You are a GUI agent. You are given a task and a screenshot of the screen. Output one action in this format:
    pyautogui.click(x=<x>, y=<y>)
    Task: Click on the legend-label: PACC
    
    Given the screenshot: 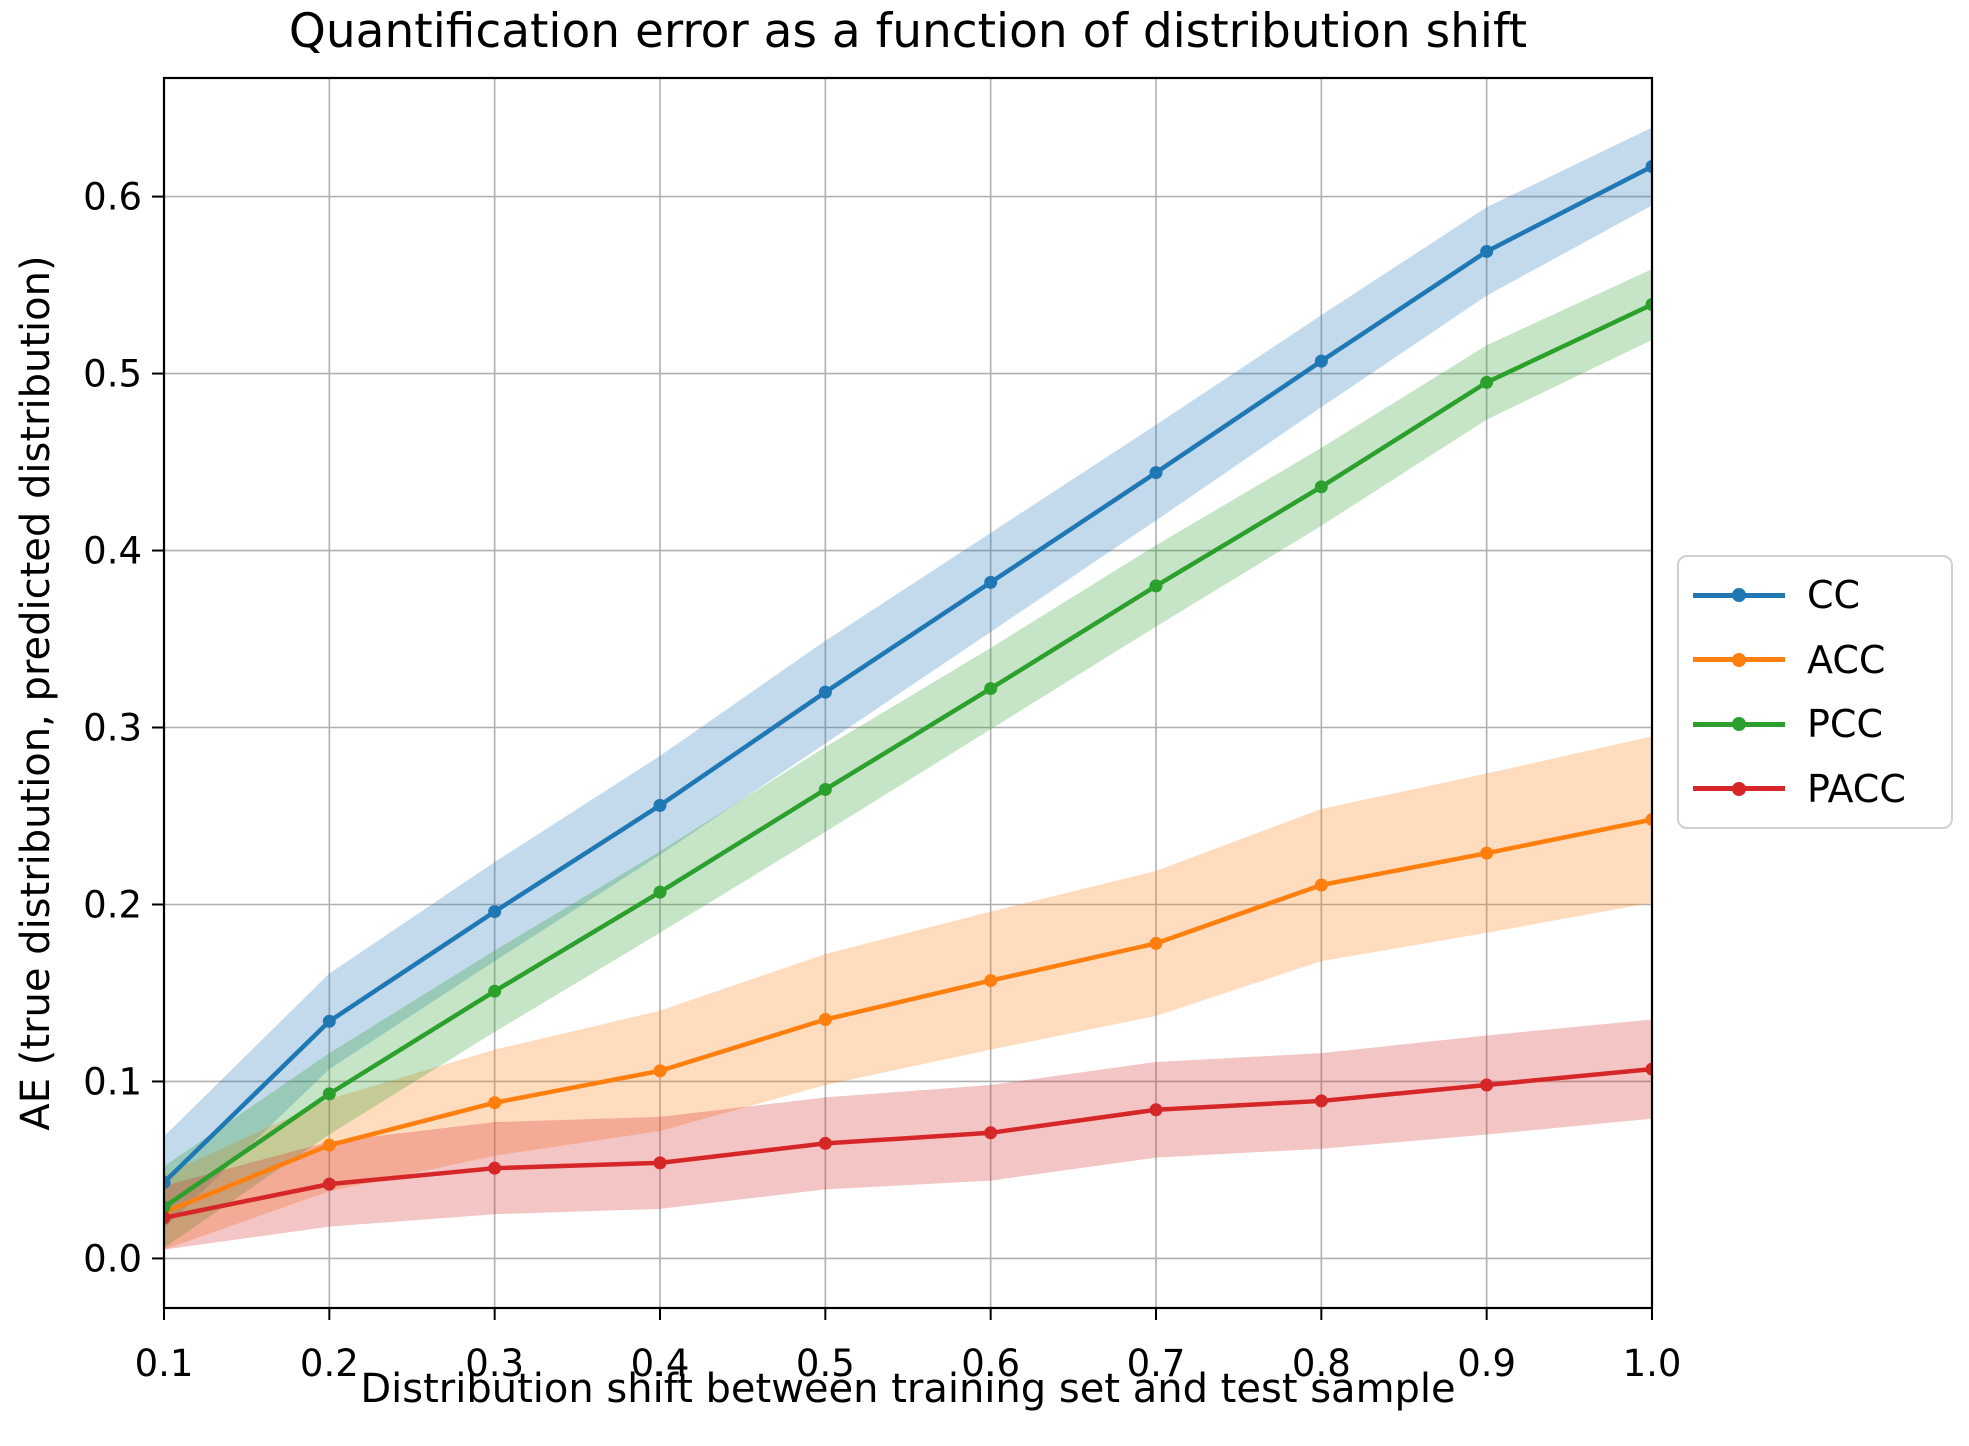 What is the action you would take?
    pyautogui.click(x=1856, y=788)
    